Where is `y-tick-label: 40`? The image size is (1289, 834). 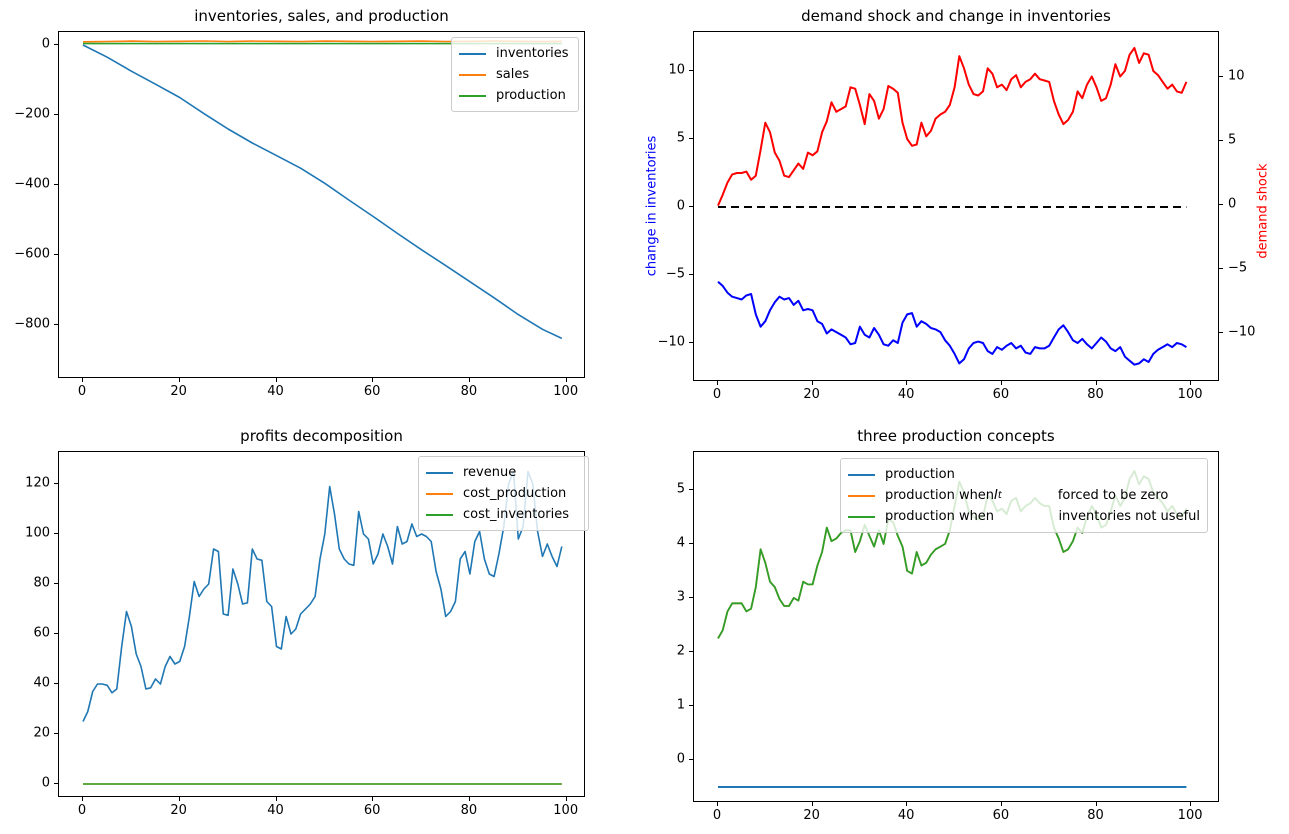 y-tick-label: 40 is located at coordinates (41, 683).